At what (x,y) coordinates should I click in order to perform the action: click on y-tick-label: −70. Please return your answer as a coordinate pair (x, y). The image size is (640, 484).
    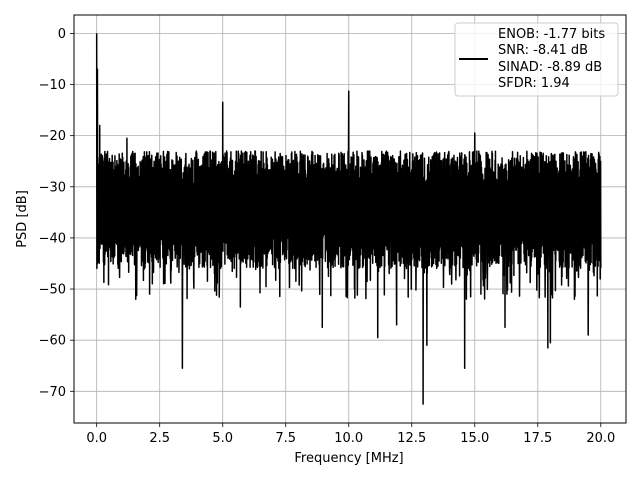
    Looking at the image, I should click on (52, 392).